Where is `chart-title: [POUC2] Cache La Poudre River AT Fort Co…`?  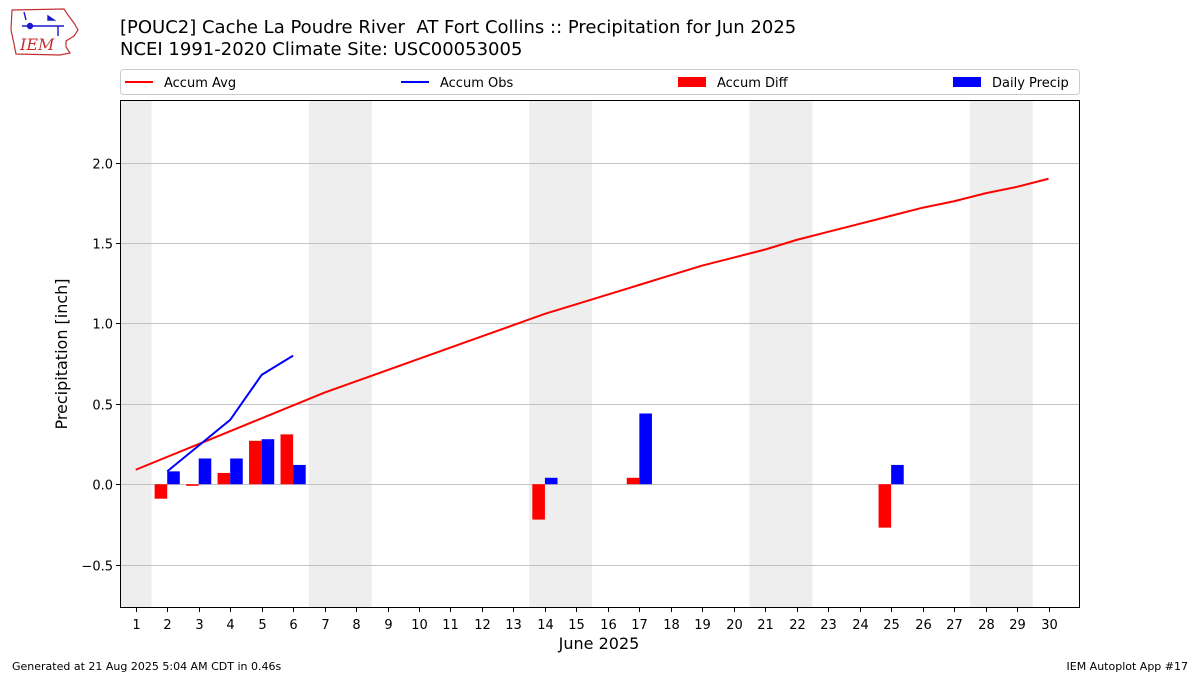 chart-title: [POUC2] Cache La Poudre River AT Fort Co… is located at coordinates (458, 27).